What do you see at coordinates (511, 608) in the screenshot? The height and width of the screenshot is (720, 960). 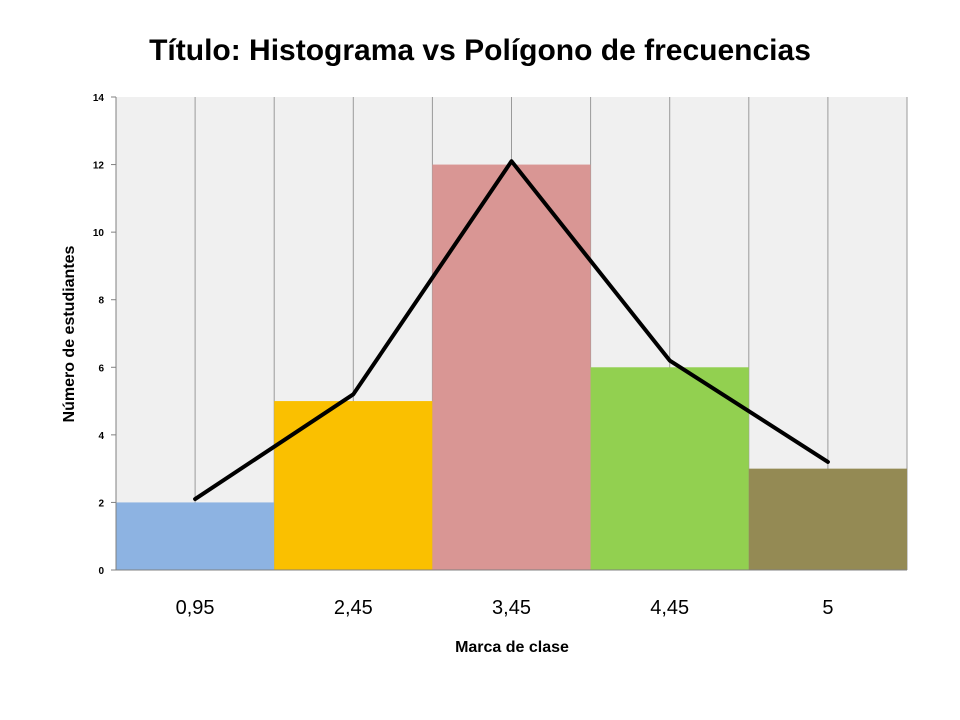 I see `x-tick-label: 3,45` at bounding box center [511, 608].